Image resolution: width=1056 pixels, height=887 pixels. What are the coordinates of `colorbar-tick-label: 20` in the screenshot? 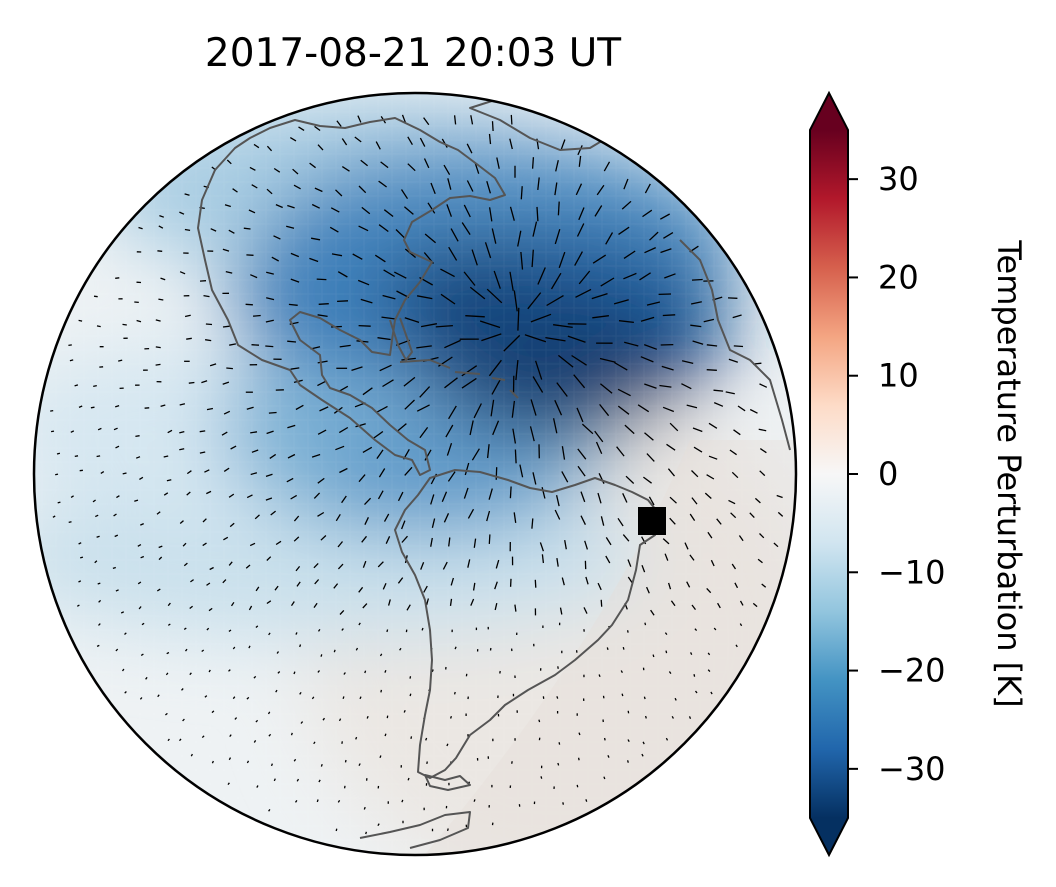 It's located at (898, 277).